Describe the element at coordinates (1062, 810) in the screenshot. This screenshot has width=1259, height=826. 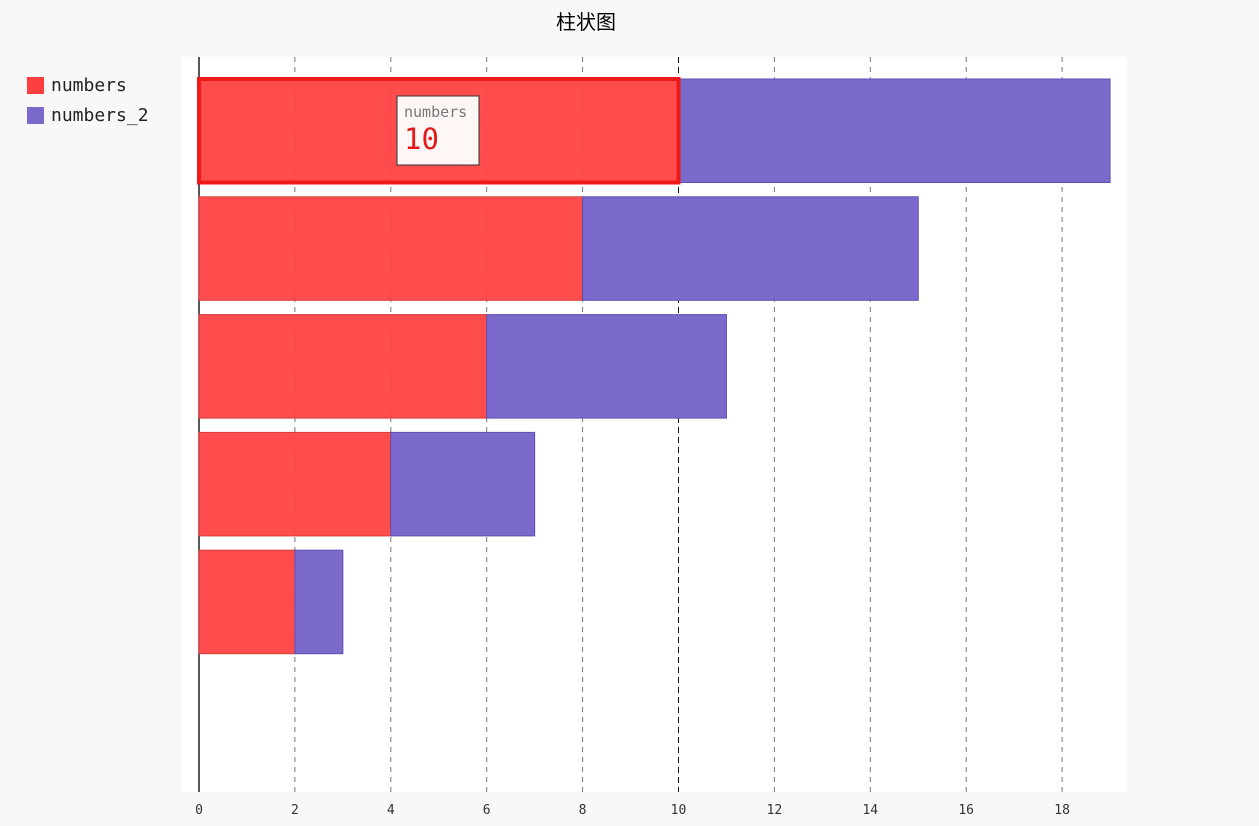
I see `x-tick-label-18: 18` at that location.